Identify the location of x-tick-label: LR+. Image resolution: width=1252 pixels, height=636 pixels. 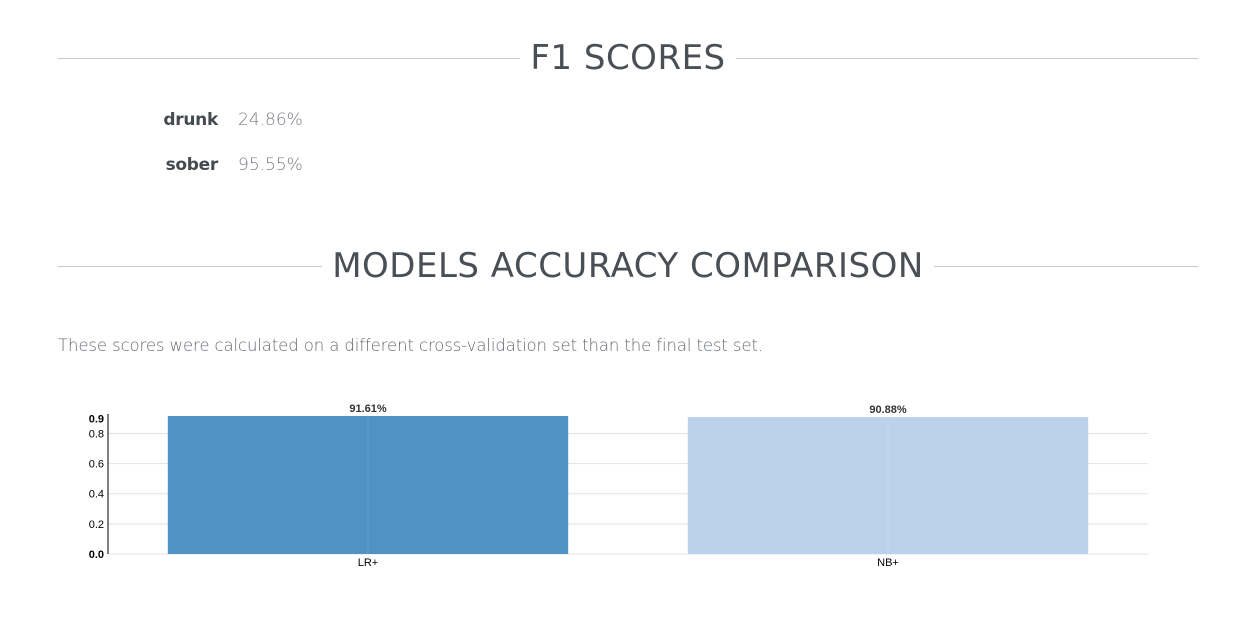
(368, 563).